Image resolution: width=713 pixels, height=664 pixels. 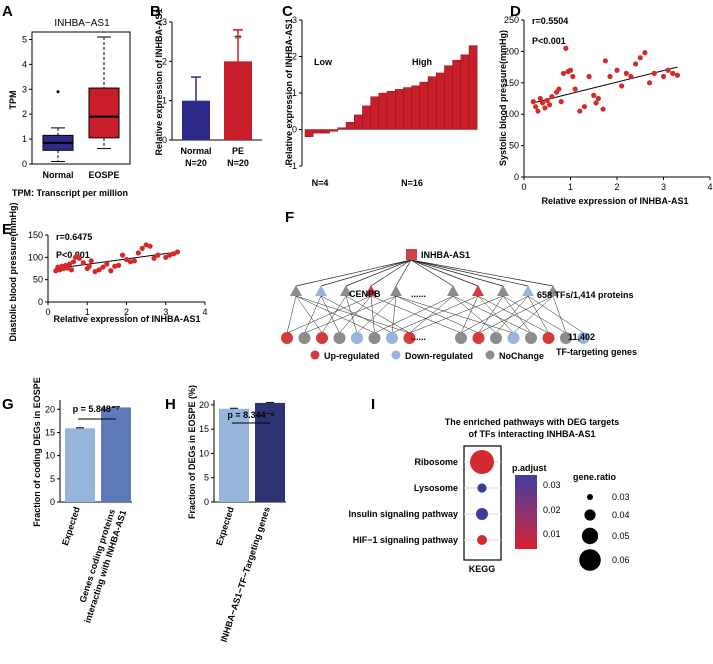 I want to click on panel-e-xticklabel: 0, so click(x=47, y=312).